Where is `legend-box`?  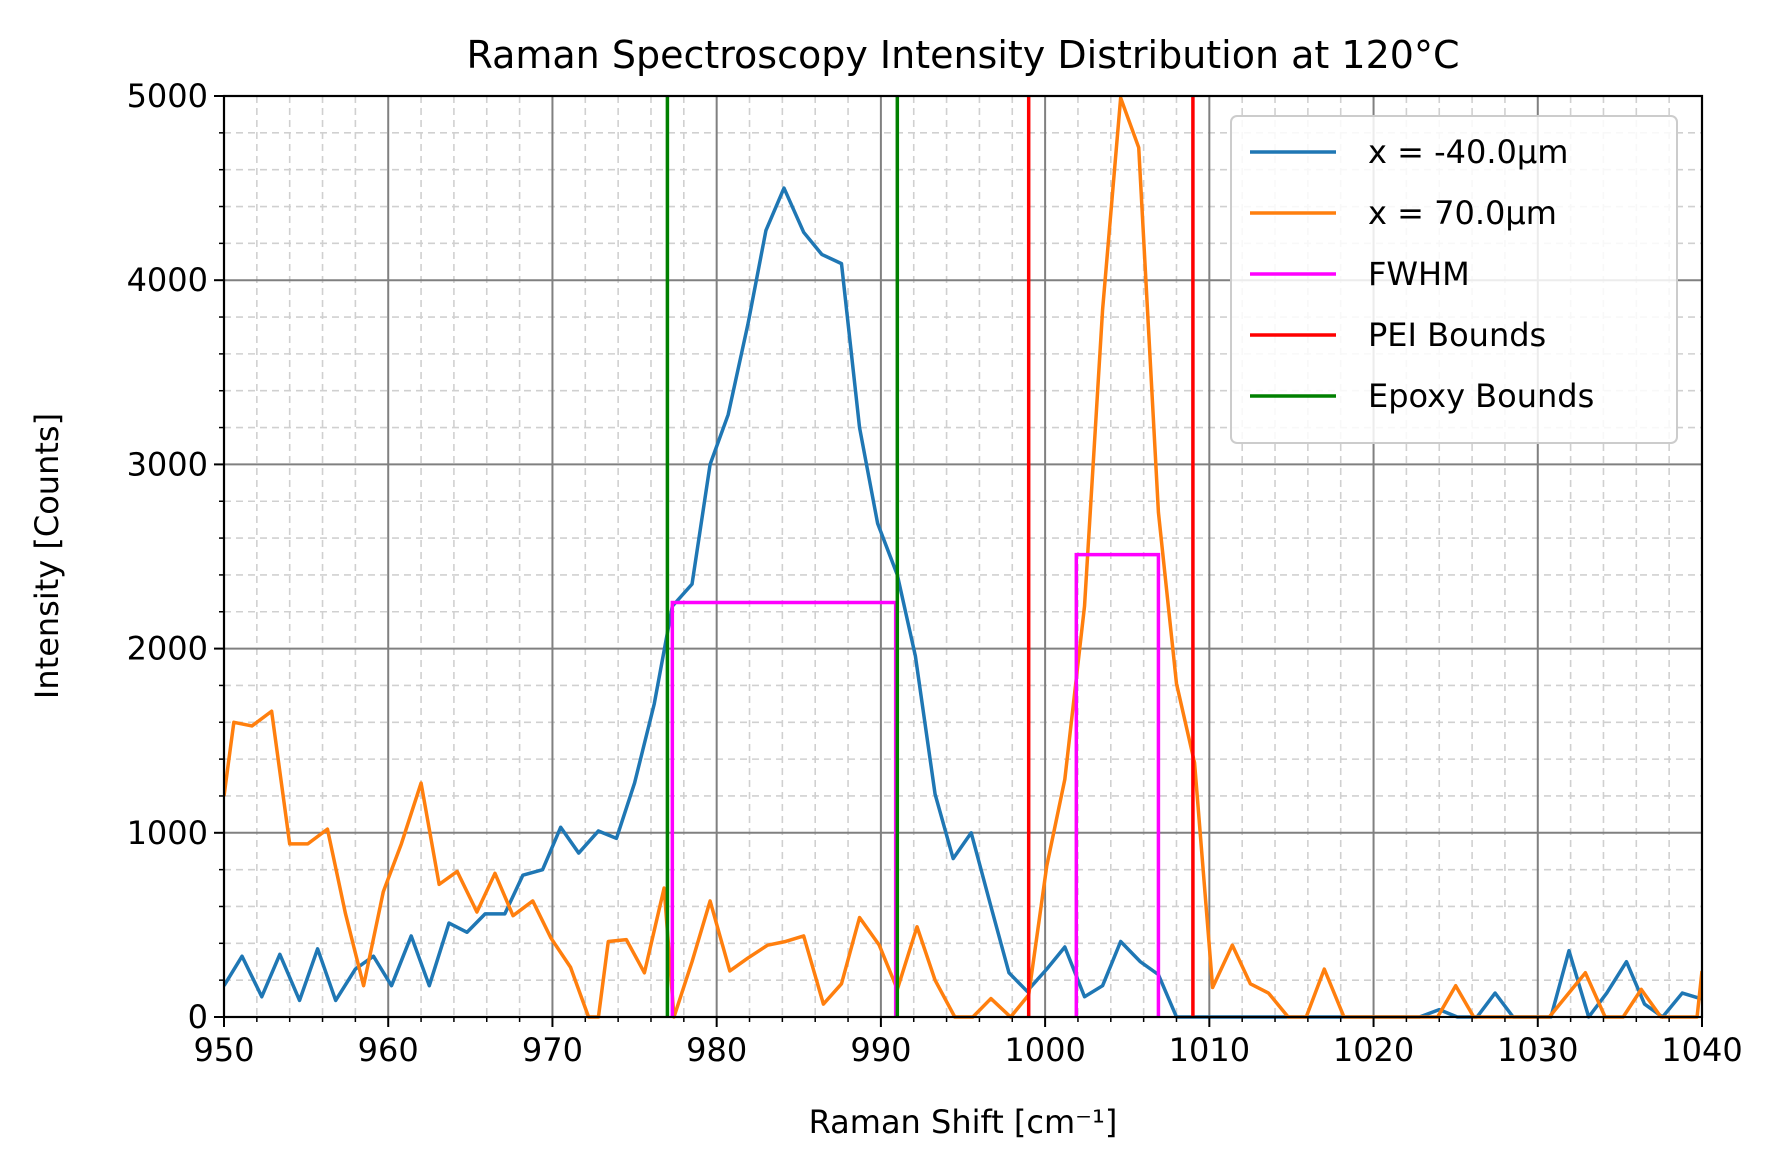 legend-box is located at coordinates (1454, 279).